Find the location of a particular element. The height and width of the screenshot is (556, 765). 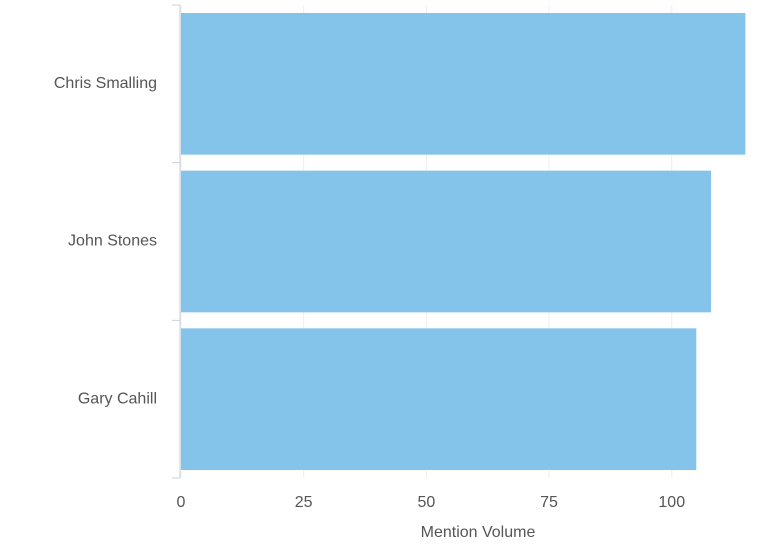

x-tick-label: 75 is located at coordinates (549, 502).